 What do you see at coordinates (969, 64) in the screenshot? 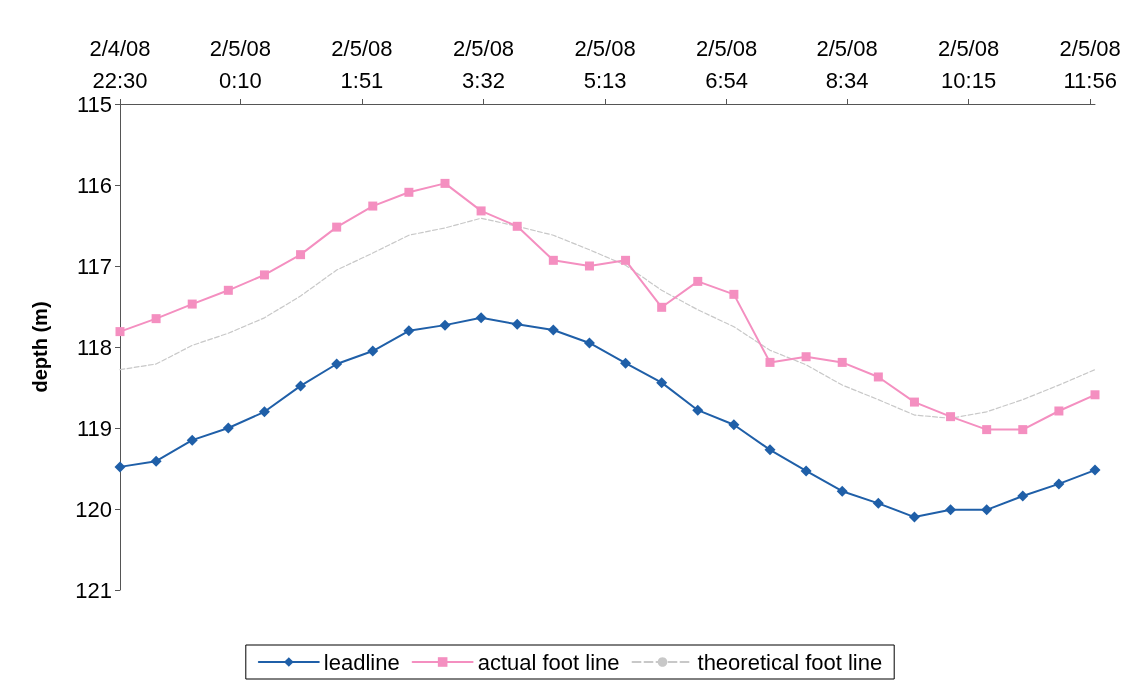
I see `x-tick-label: 2/5/08 10:15` at bounding box center [969, 64].